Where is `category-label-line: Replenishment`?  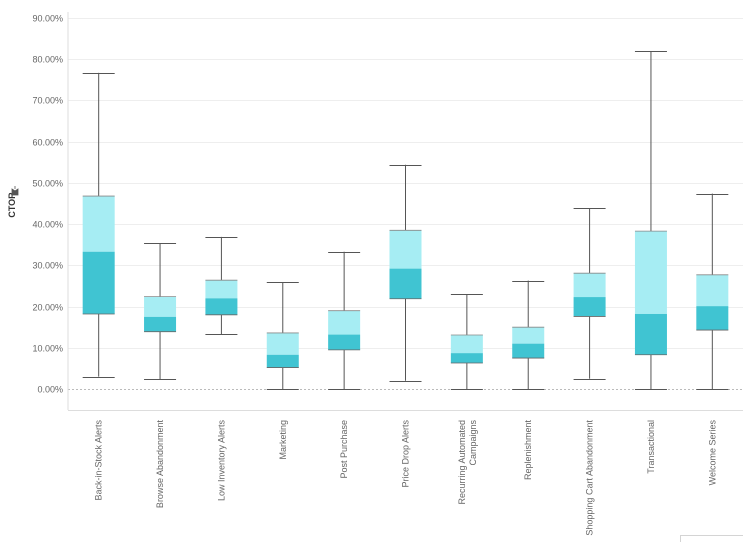
category-label-line: Replenishment is located at coordinates (528, 450).